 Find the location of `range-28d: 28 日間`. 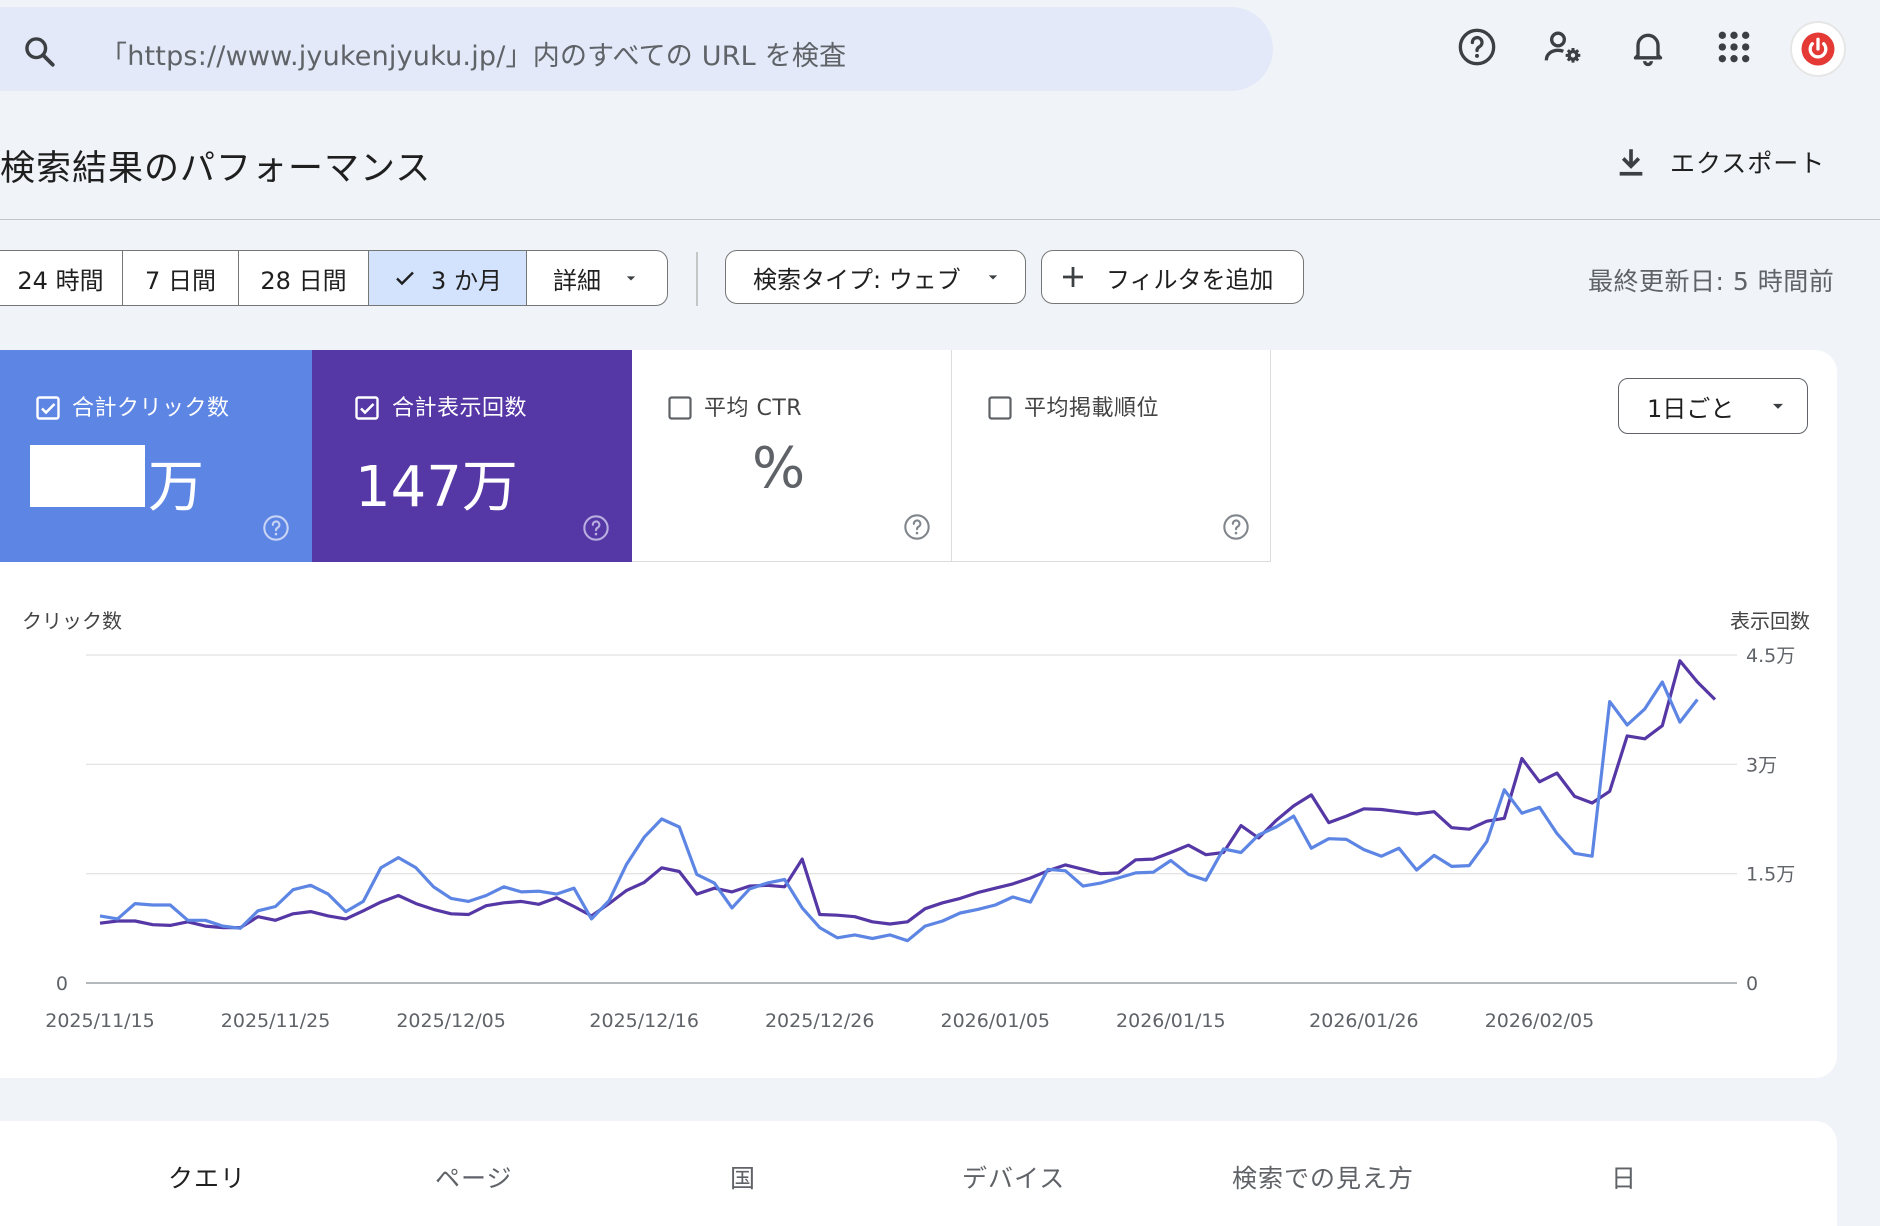

range-28d: 28 日間 is located at coordinates (304, 278).